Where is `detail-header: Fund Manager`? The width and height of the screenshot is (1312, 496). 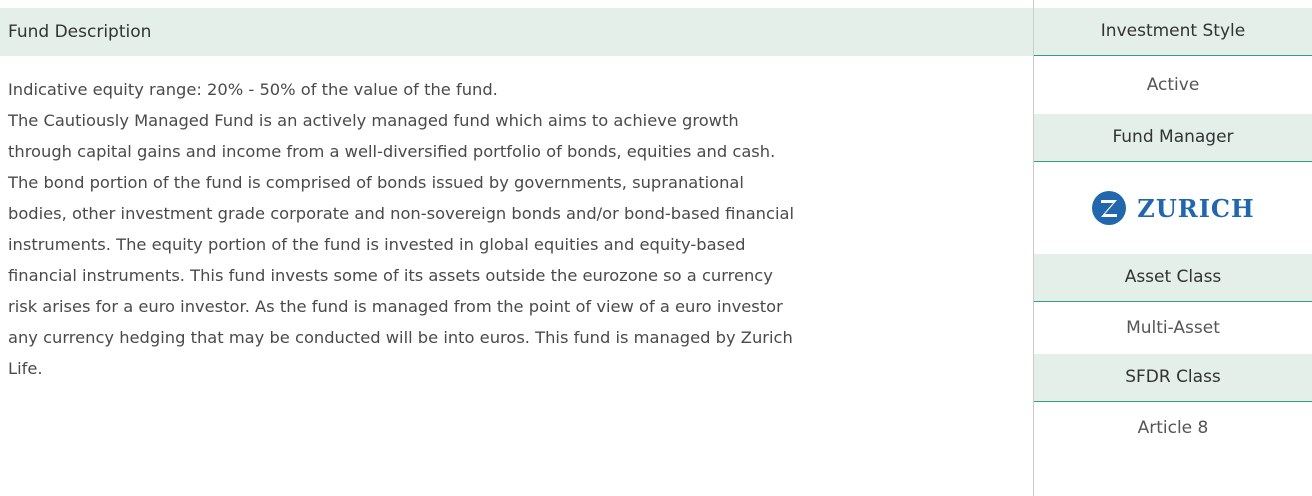 detail-header: Fund Manager is located at coordinates (1173, 138).